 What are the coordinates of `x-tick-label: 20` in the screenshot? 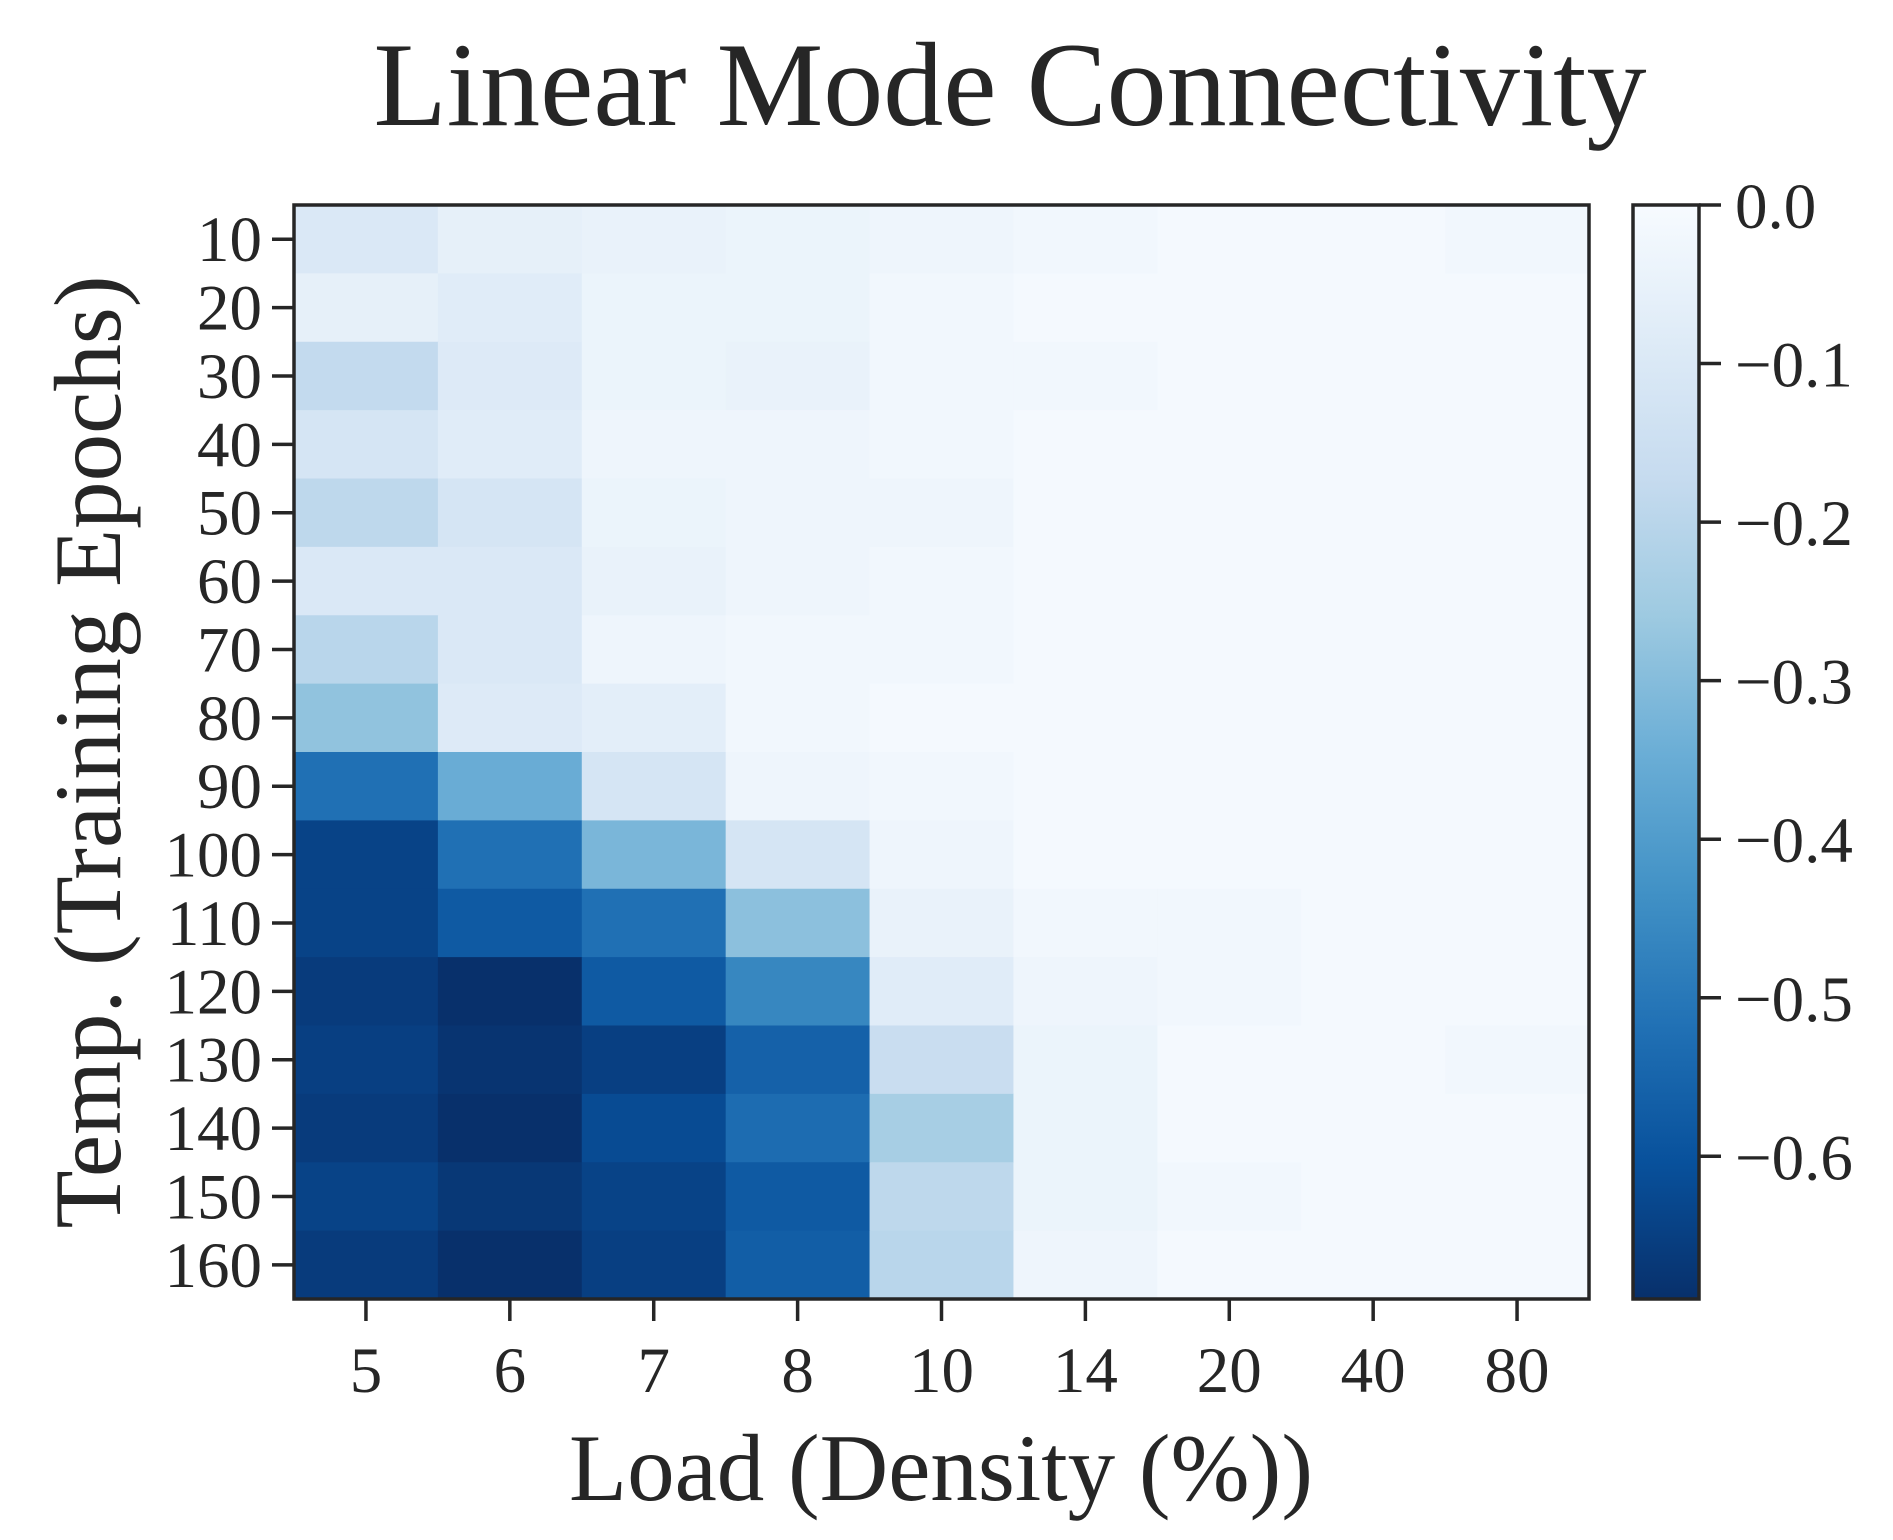 It's located at (1229, 1371).